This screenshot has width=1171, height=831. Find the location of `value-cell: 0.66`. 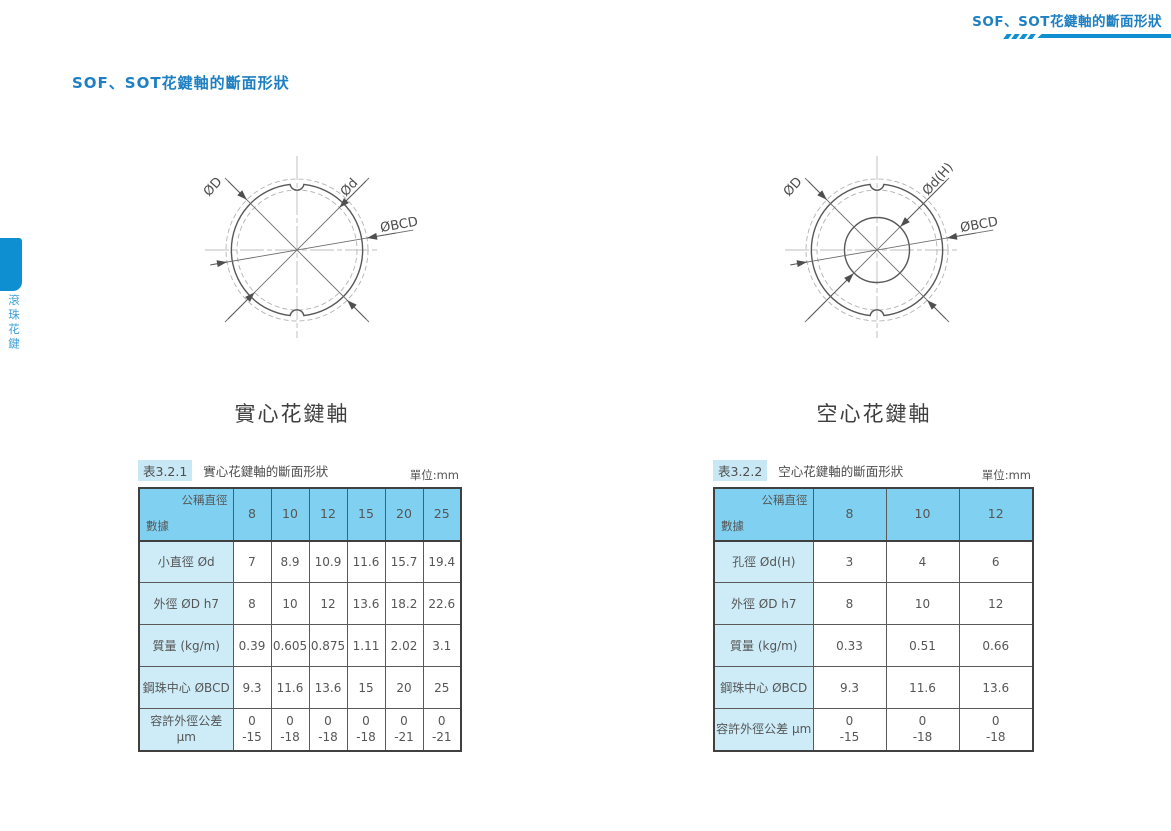

value-cell: 0.66 is located at coordinates (996, 646).